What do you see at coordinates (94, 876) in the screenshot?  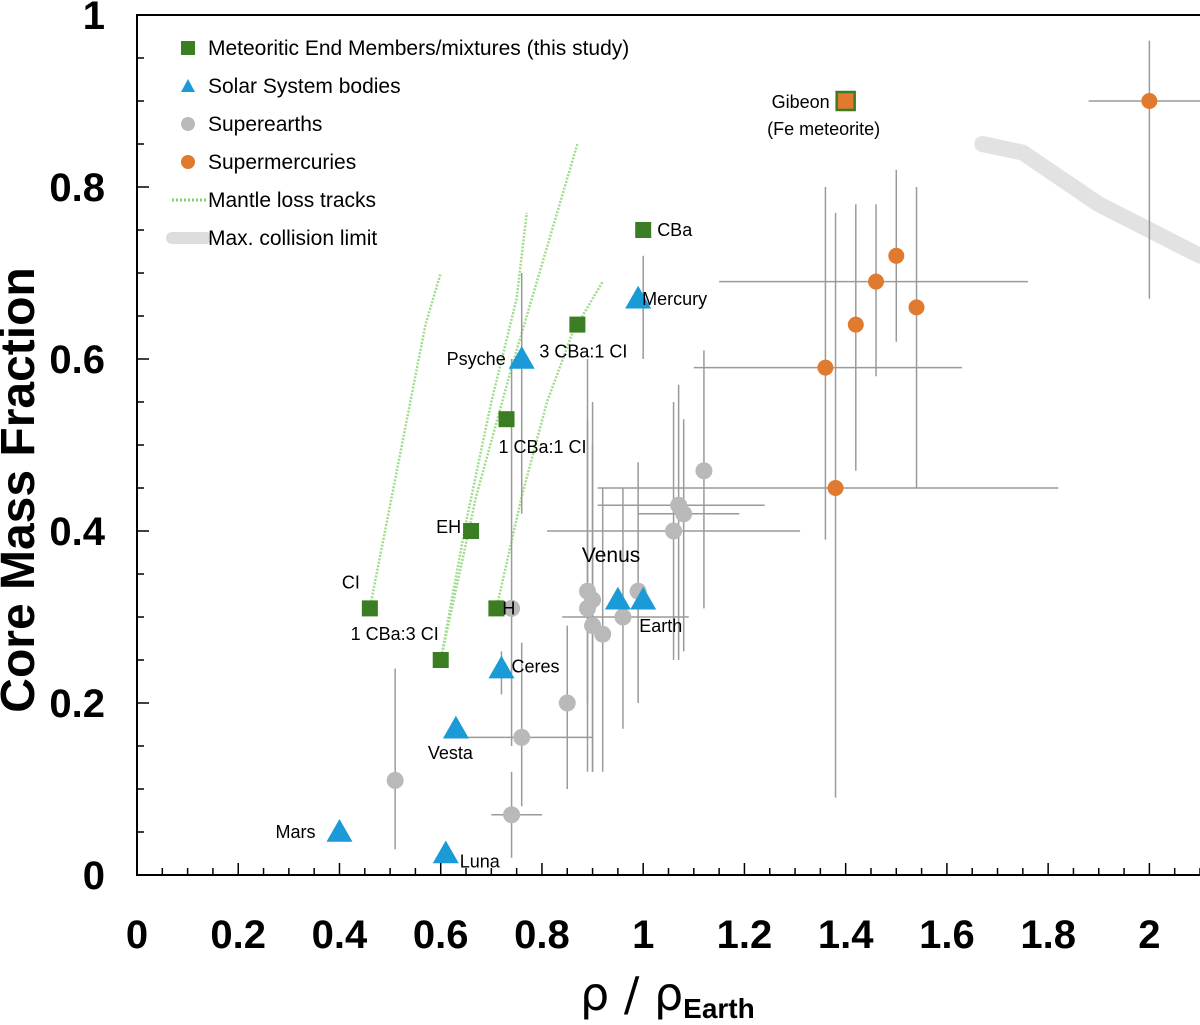 I see `y-tick-label: 0` at bounding box center [94, 876].